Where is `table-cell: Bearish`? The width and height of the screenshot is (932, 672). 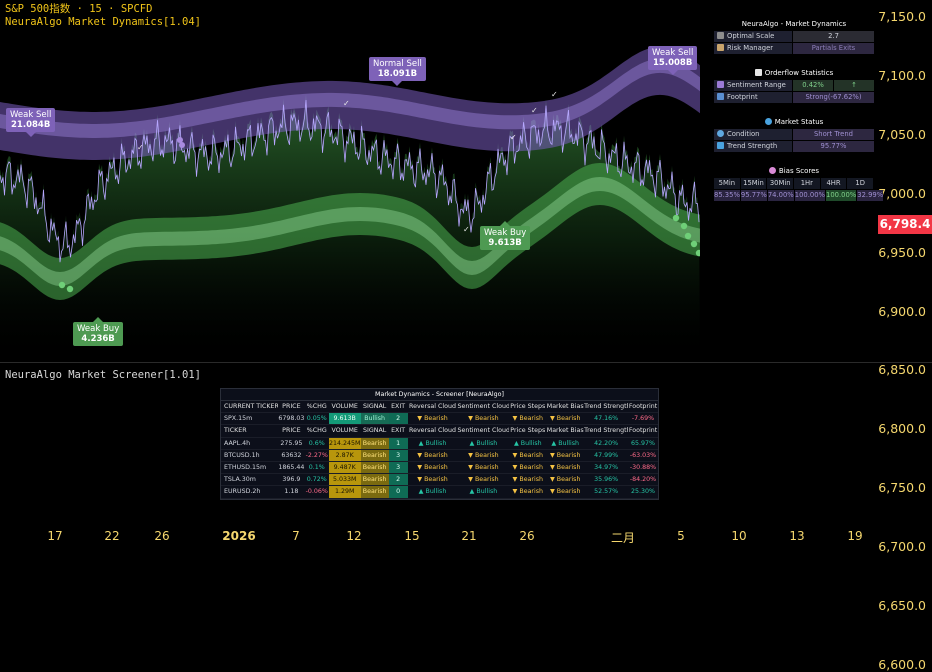 table-cell: Bearish is located at coordinates (374, 492).